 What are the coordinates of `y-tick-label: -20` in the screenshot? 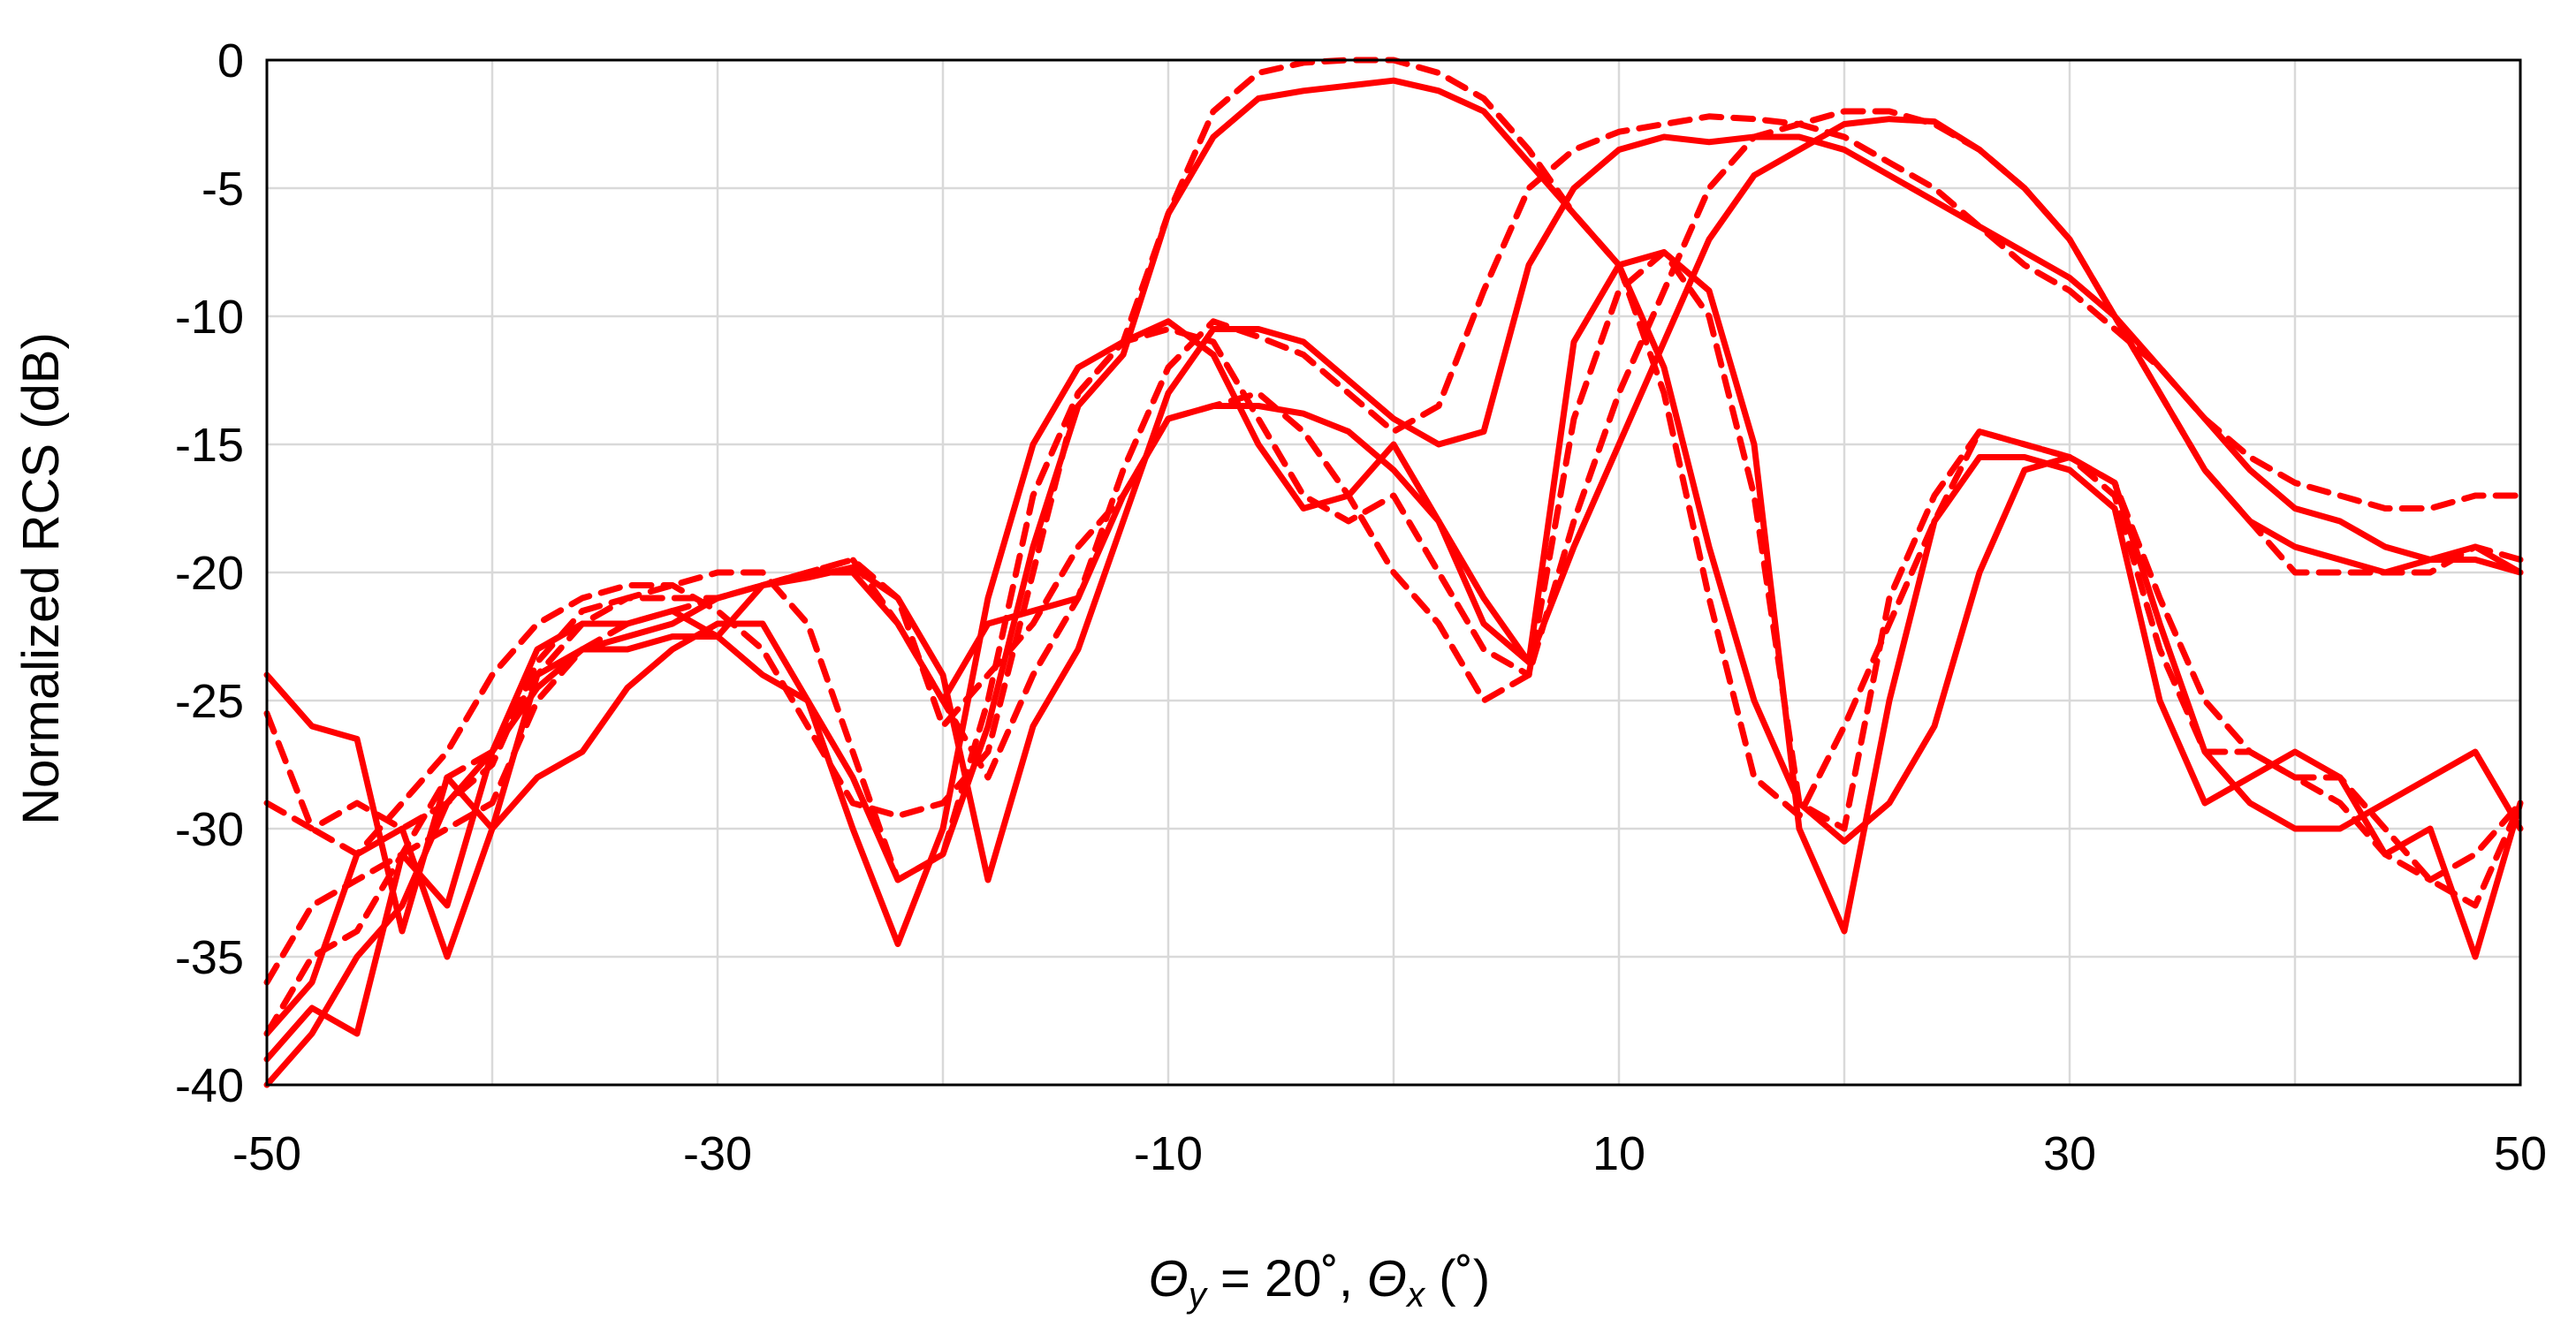 It's located at (209, 573).